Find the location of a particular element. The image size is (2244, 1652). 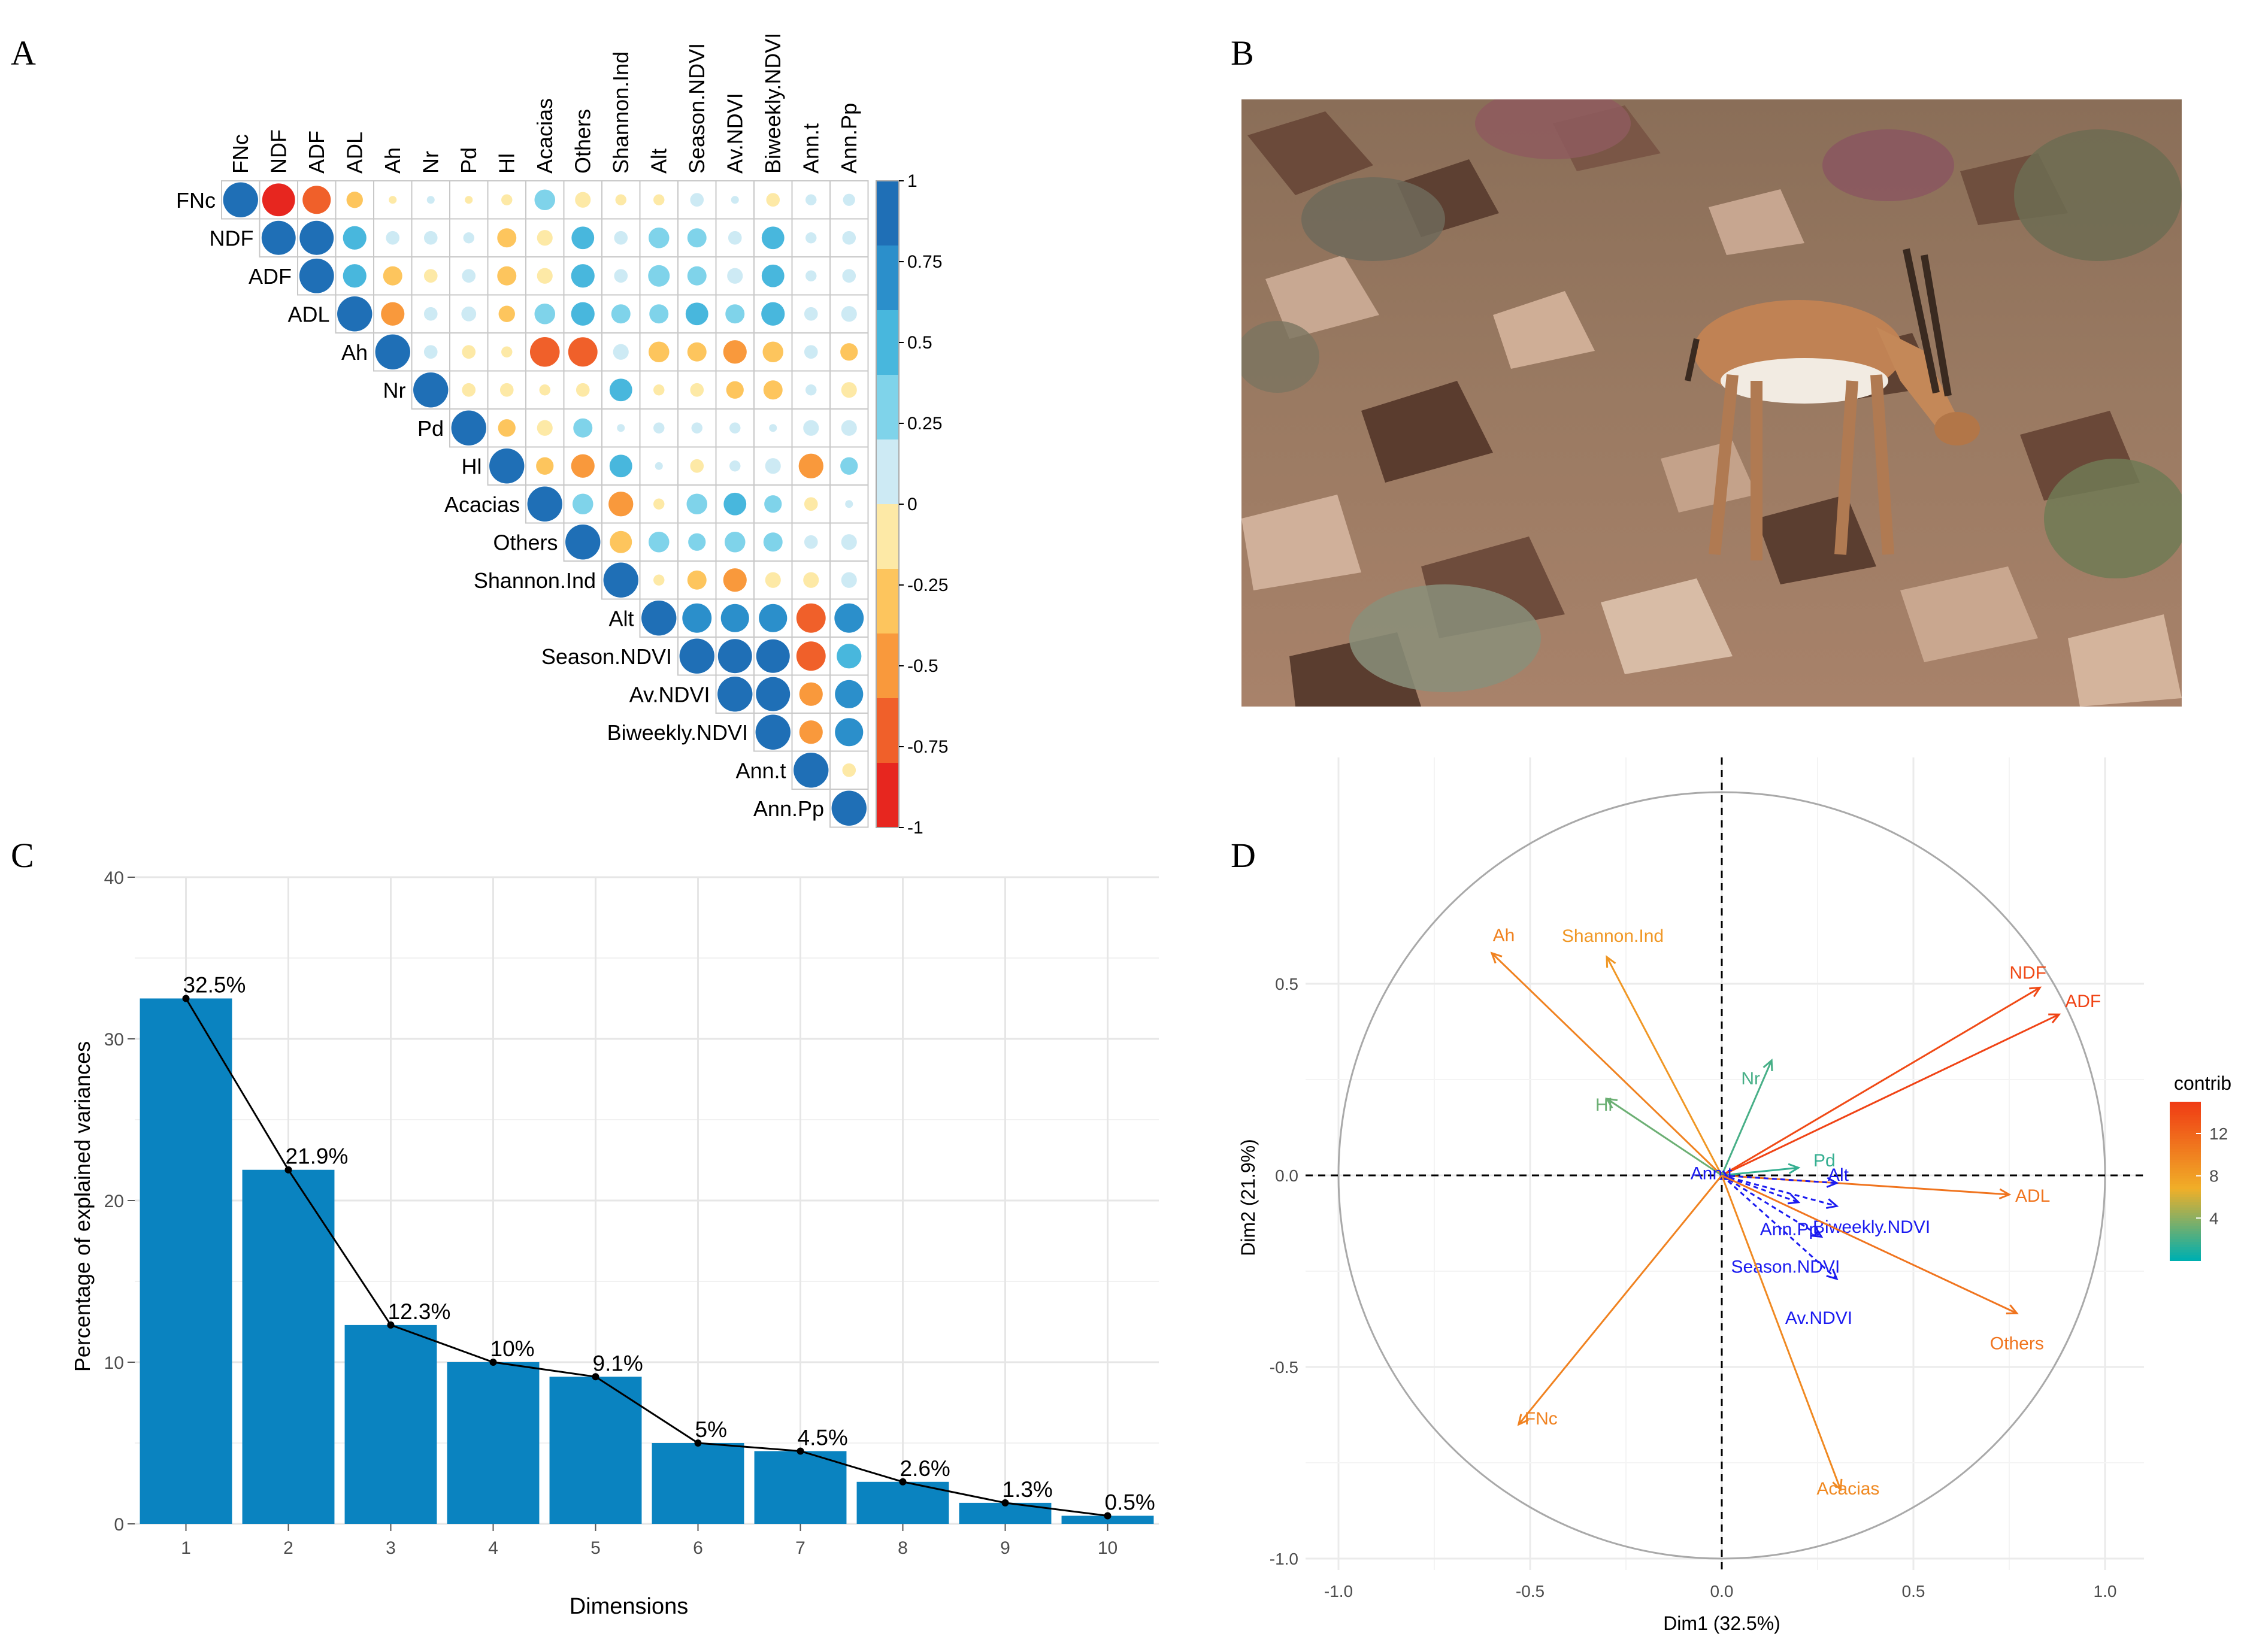

variable-label: Alt is located at coordinates (1838, 1175).